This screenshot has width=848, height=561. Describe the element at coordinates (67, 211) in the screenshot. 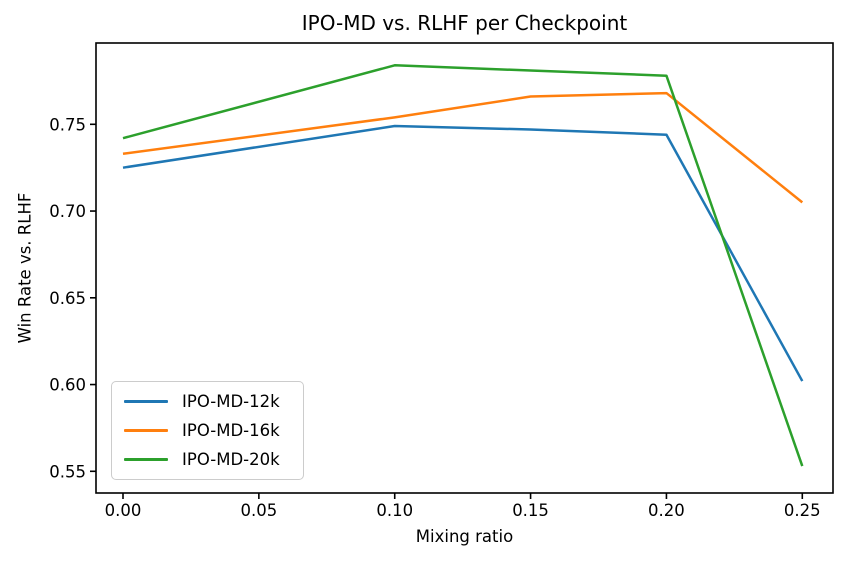

I see `y-tick-label: 0.70` at that location.